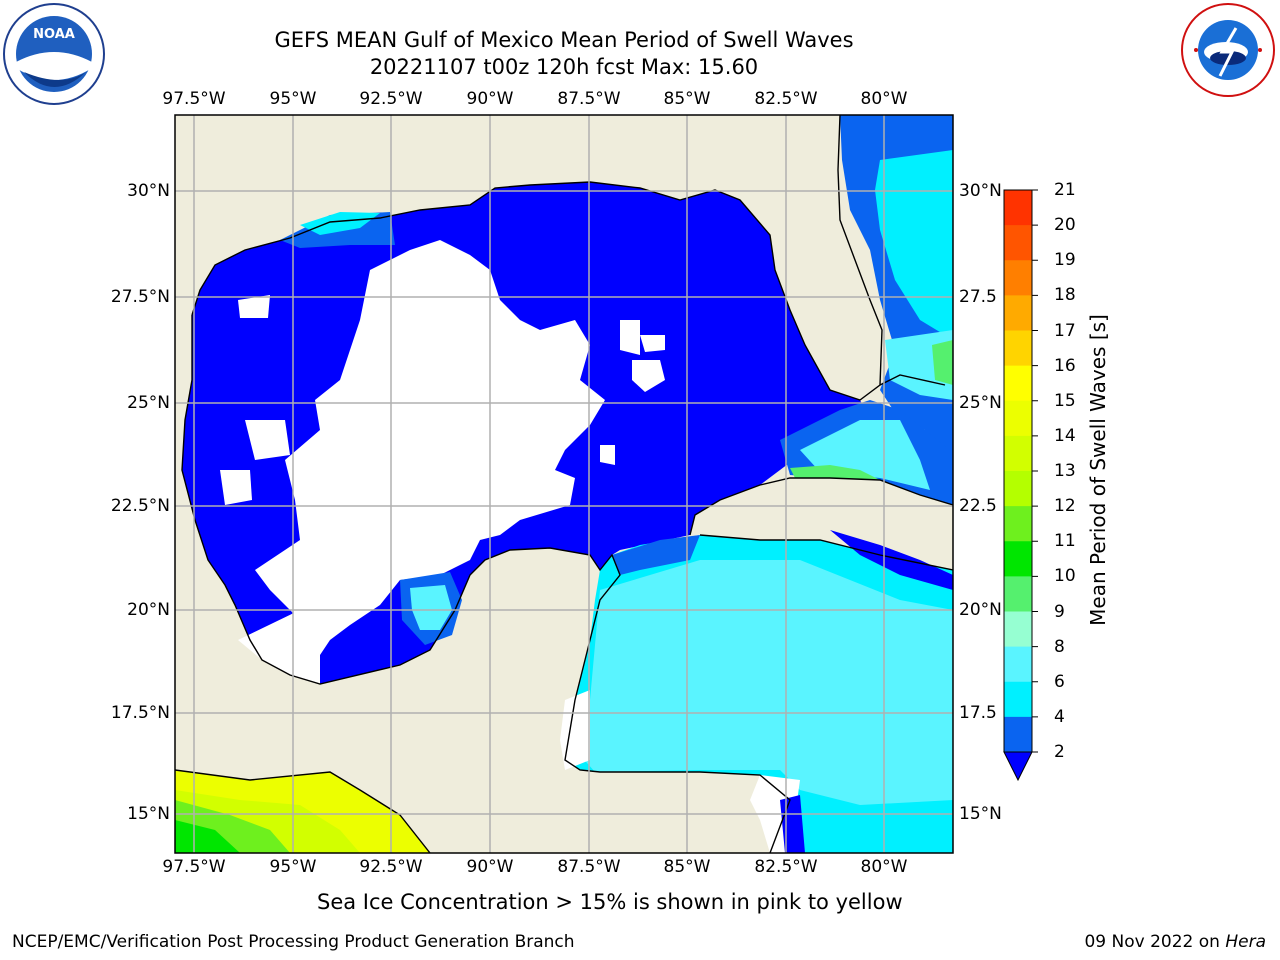 This screenshot has height=960, width=1280. What do you see at coordinates (786, 99) in the screenshot?
I see `lon-label-top: 82.5°W` at bounding box center [786, 99].